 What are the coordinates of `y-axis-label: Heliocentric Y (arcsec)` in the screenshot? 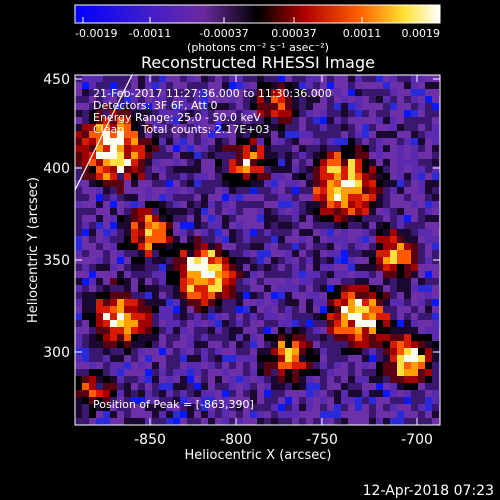 It's located at (33, 250).